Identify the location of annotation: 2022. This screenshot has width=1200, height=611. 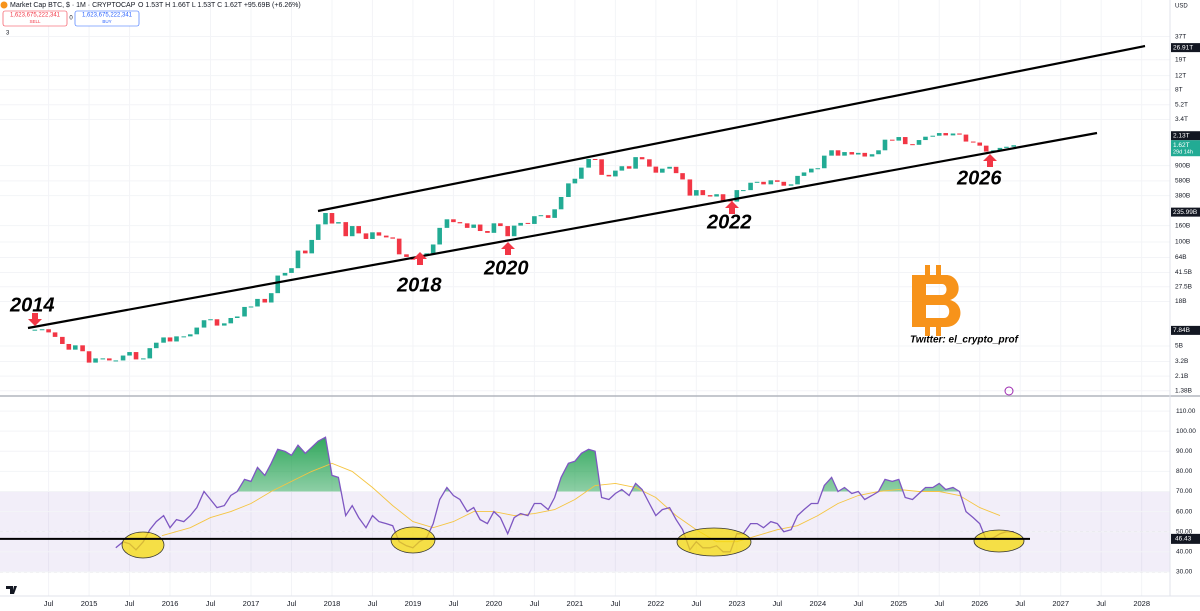
(729, 222).